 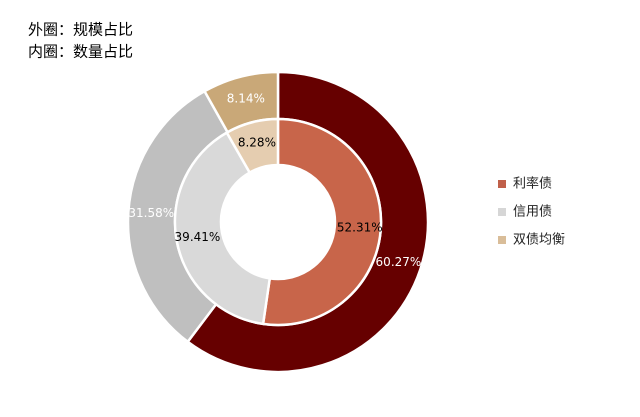 What do you see at coordinates (532, 184) in the screenshot?
I see `legend-label: 利率债` at bounding box center [532, 184].